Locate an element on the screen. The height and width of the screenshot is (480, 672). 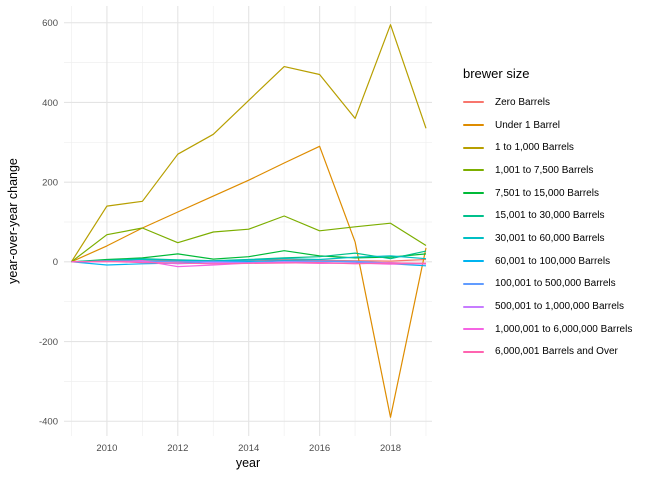
legend-label: 6,000,001 Barrels and Over is located at coordinates (556, 352).